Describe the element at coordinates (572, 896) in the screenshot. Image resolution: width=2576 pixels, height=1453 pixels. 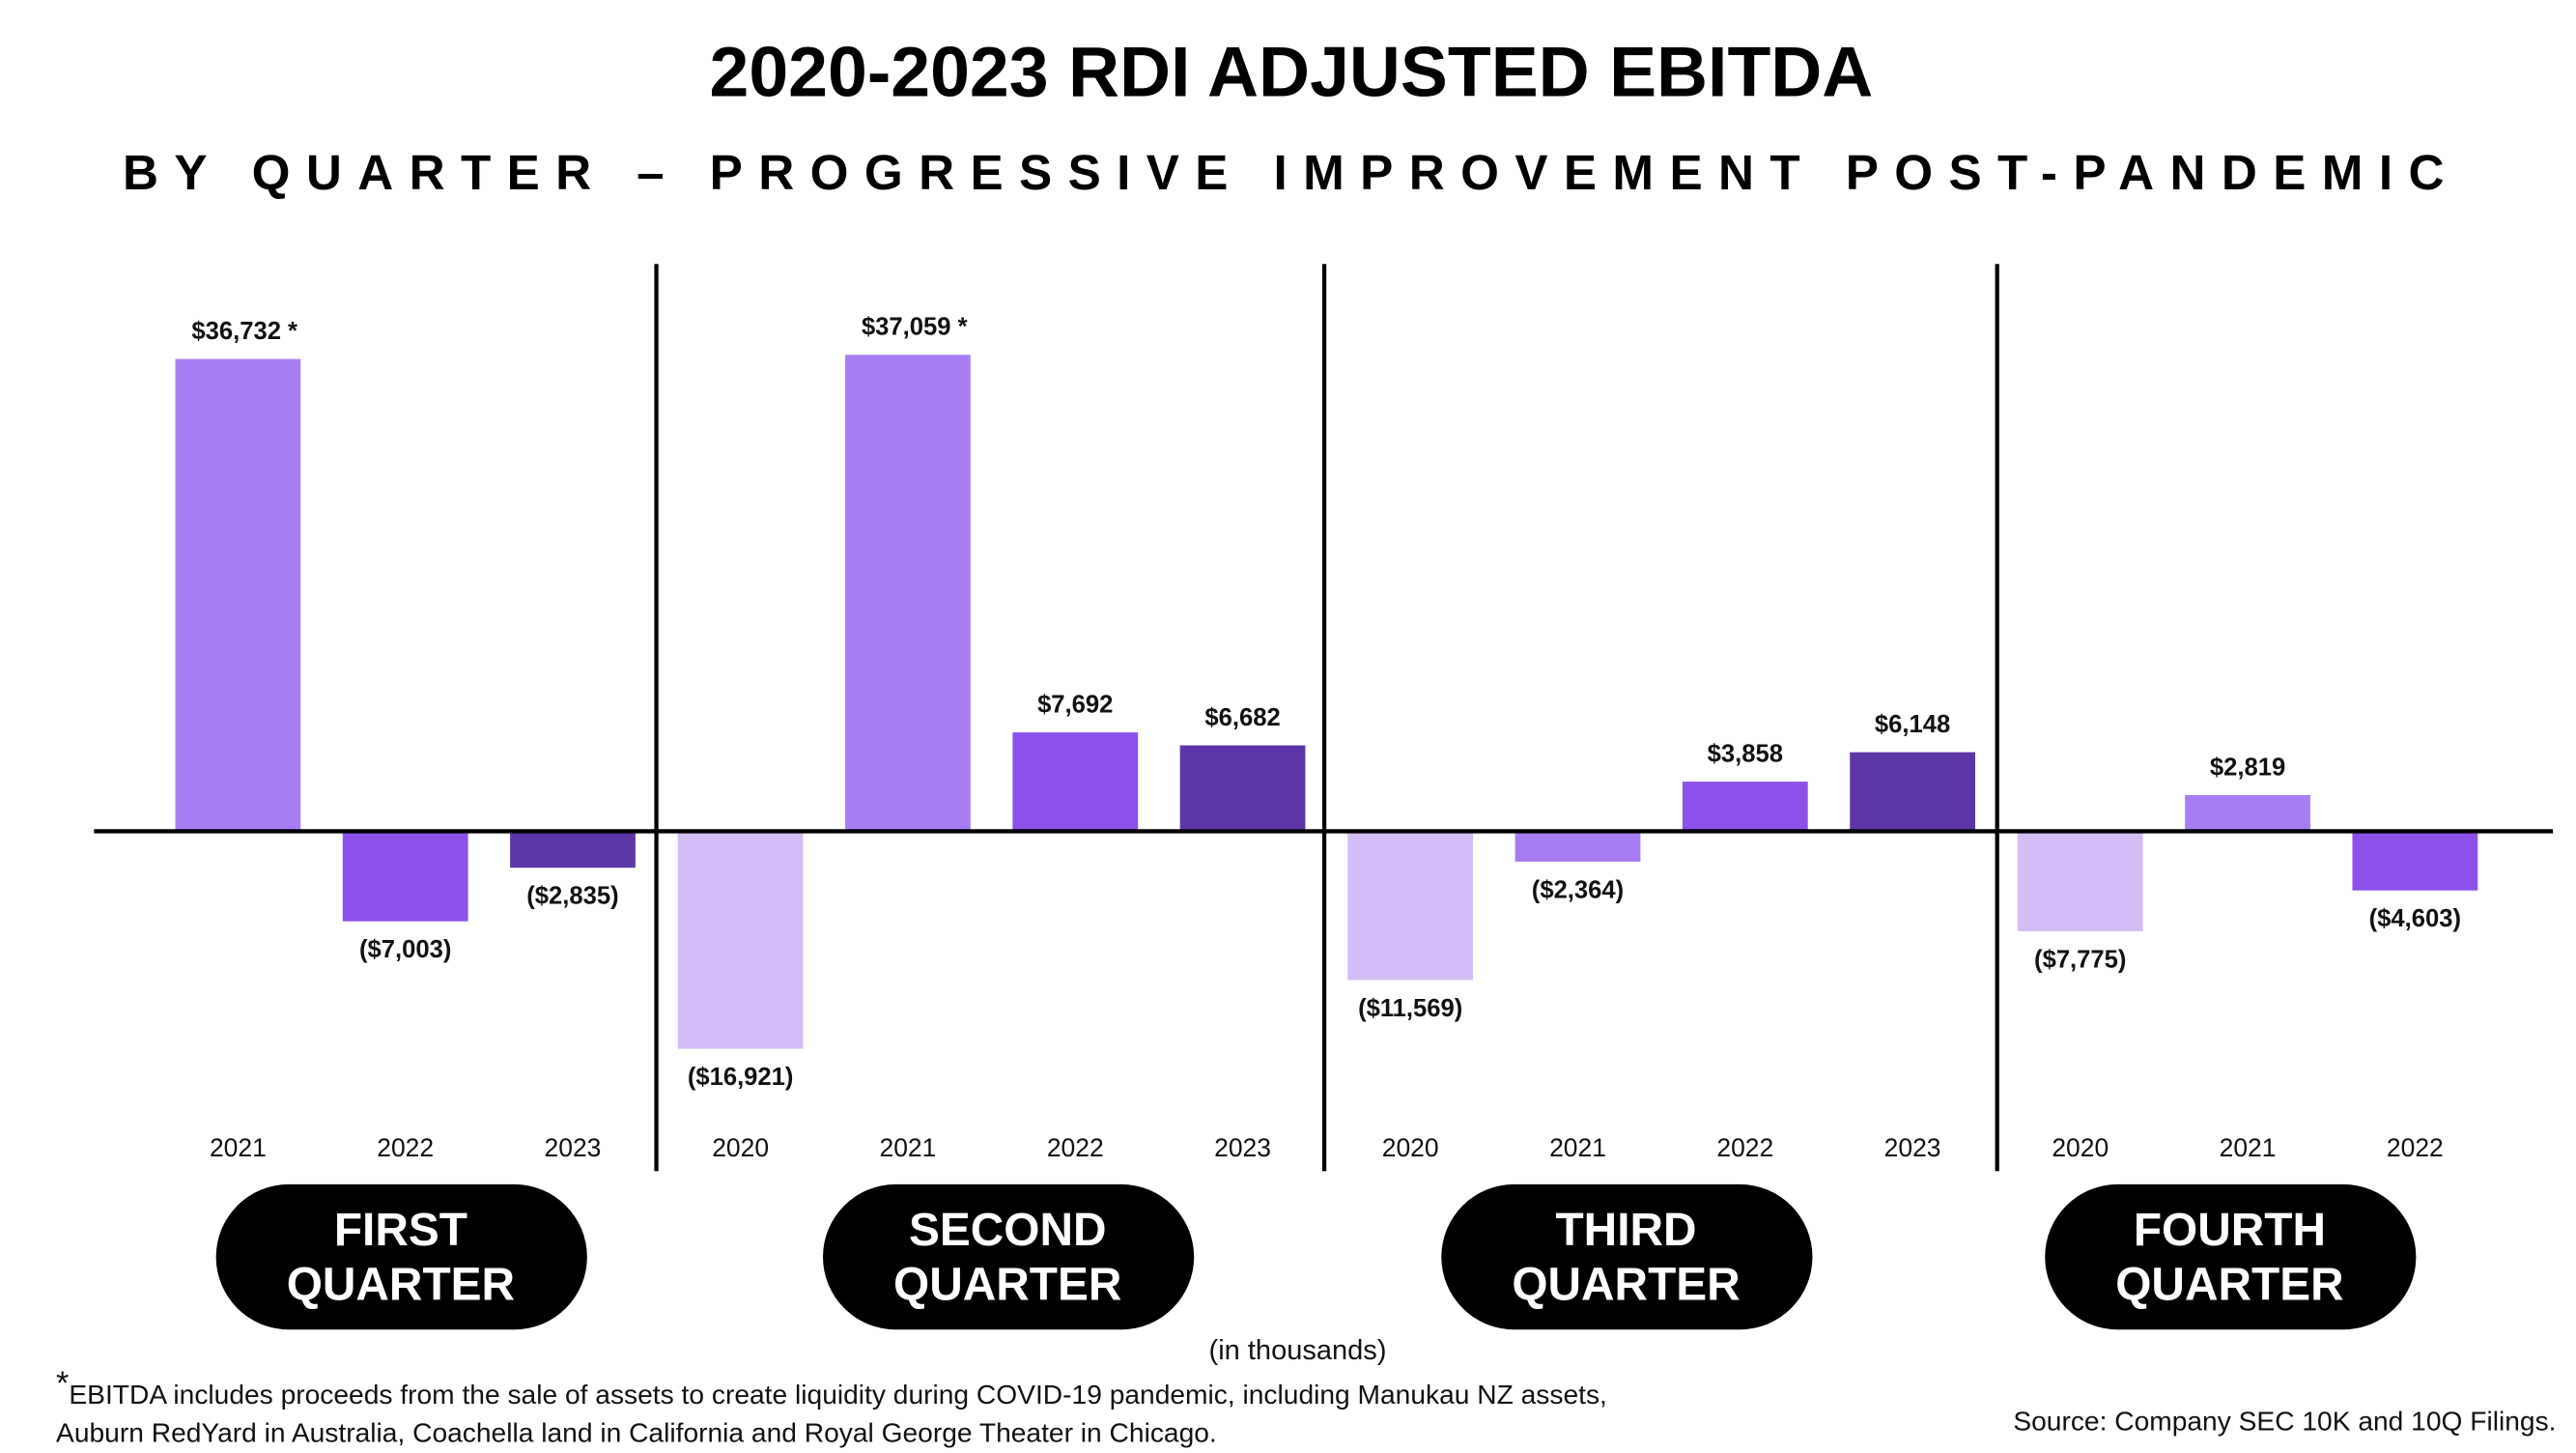
I see `value-label: ($2,835)` at that location.